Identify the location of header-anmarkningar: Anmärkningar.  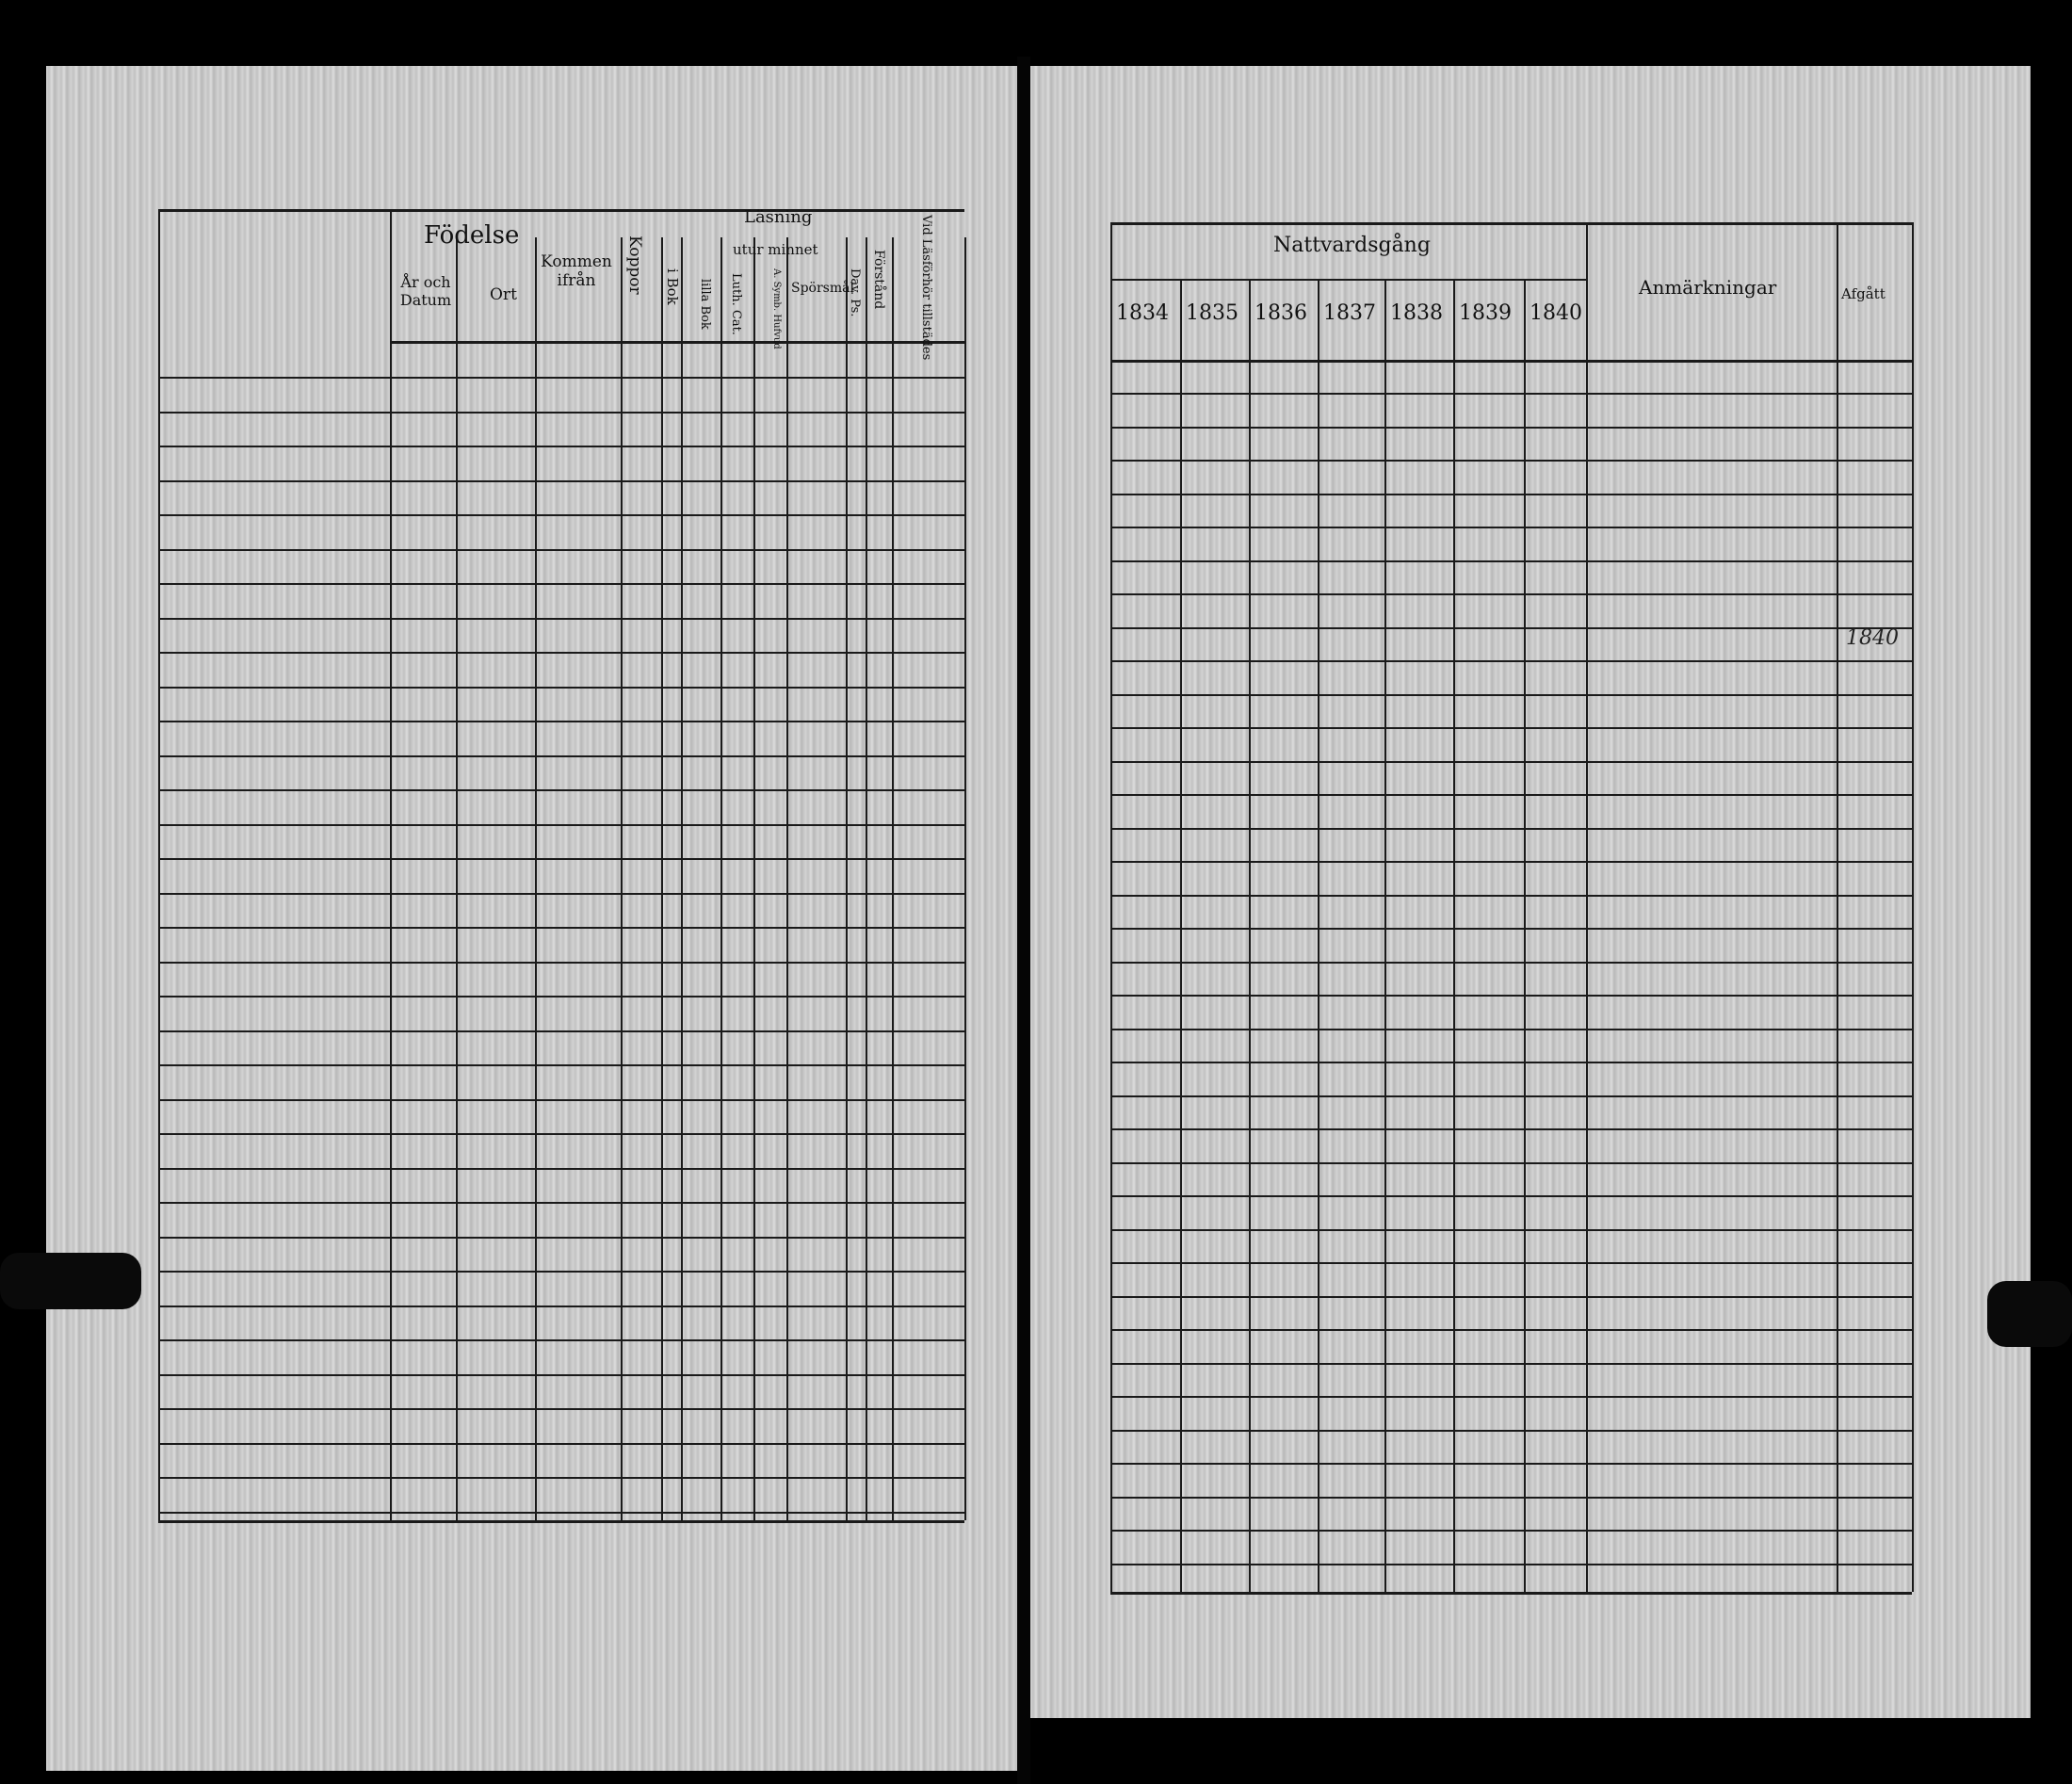
(1708, 287).